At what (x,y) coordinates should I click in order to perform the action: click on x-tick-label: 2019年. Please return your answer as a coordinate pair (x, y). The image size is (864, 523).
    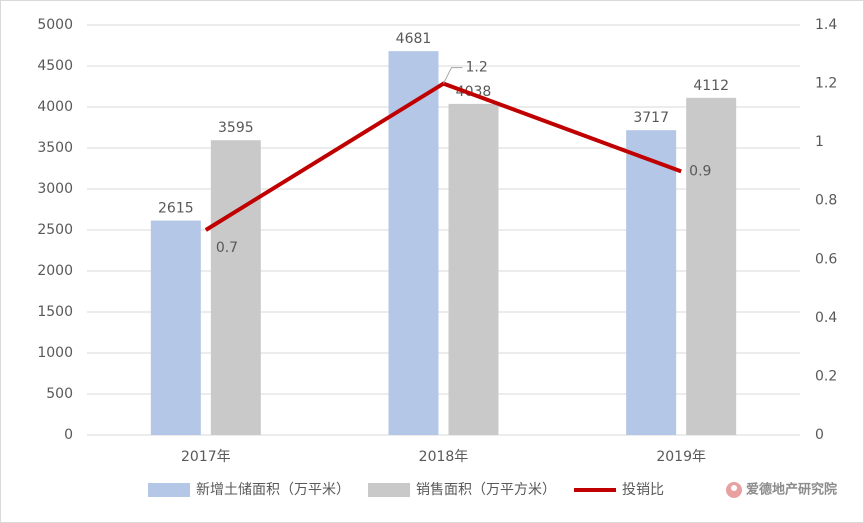
    Looking at the image, I should click on (681, 457).